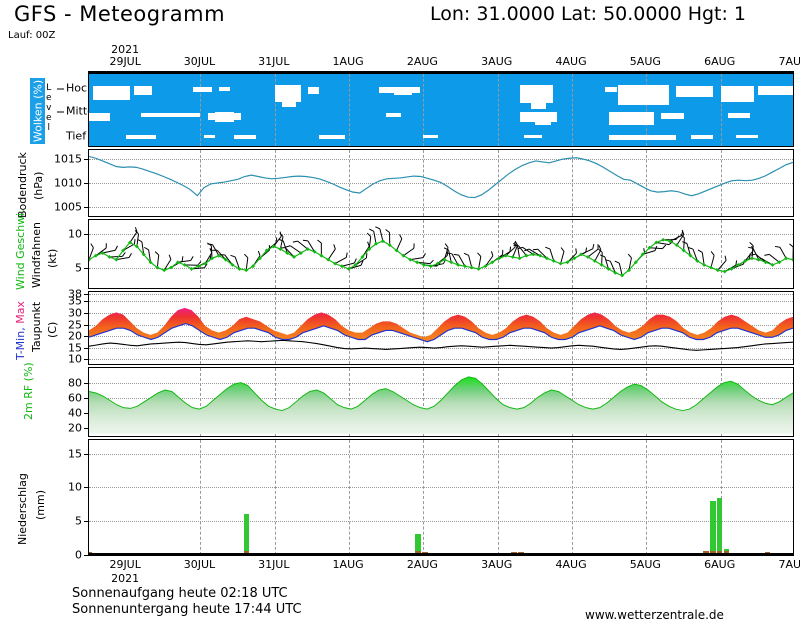 Image resolution: width=800 pixels, height=625 pixels. Describe the element at coordinates (68, 207) in the screenshot. I see `axis-tick-label: 1005` at that location.